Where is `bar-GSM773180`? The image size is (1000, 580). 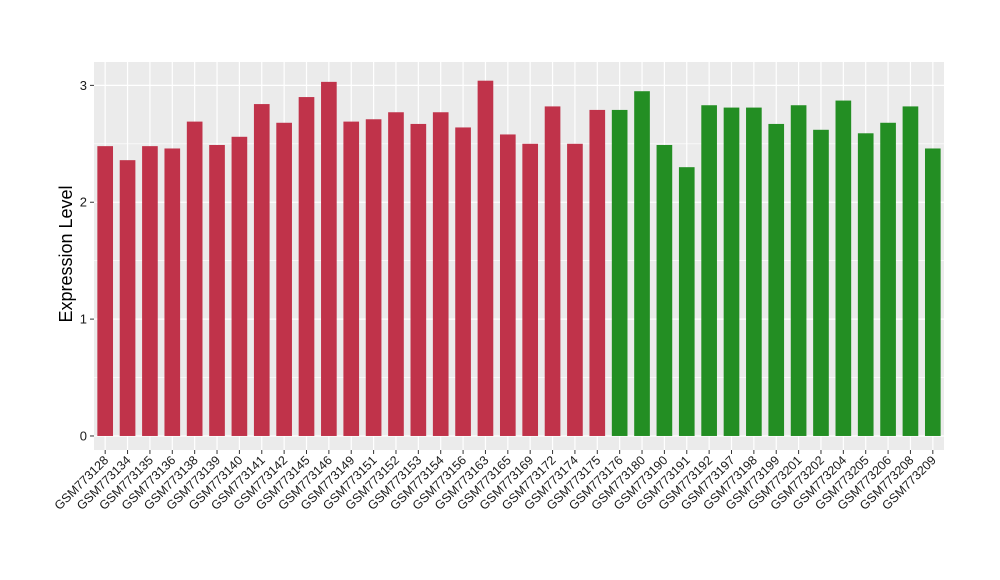
bar-GSM773180 is located at coordinates (642, 263).